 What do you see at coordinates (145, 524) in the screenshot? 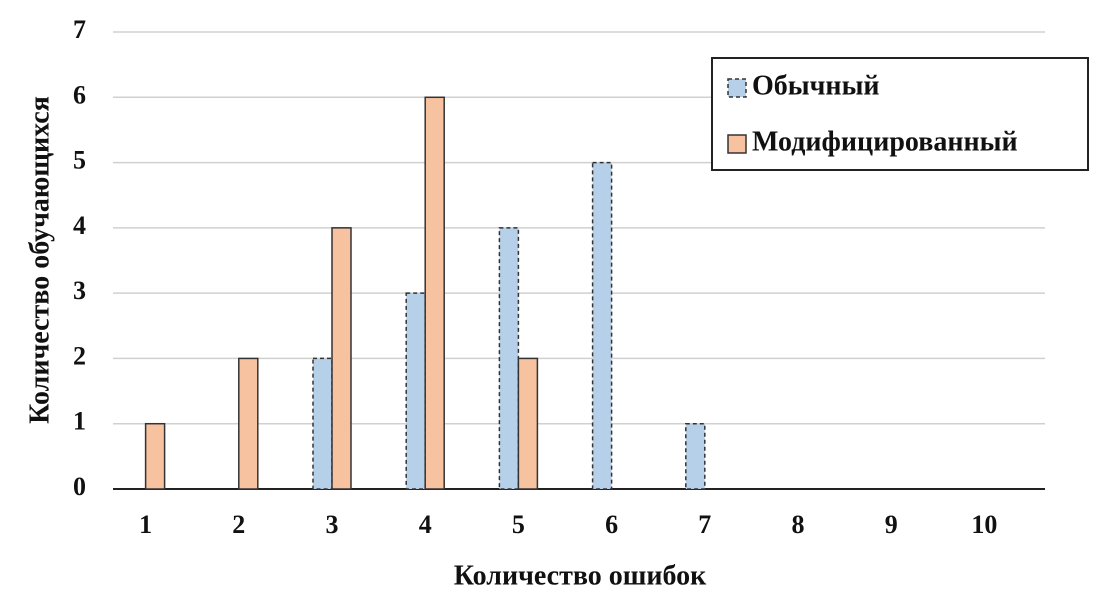
I see `x-tick-label: 1` at bounding box center [145, 524].